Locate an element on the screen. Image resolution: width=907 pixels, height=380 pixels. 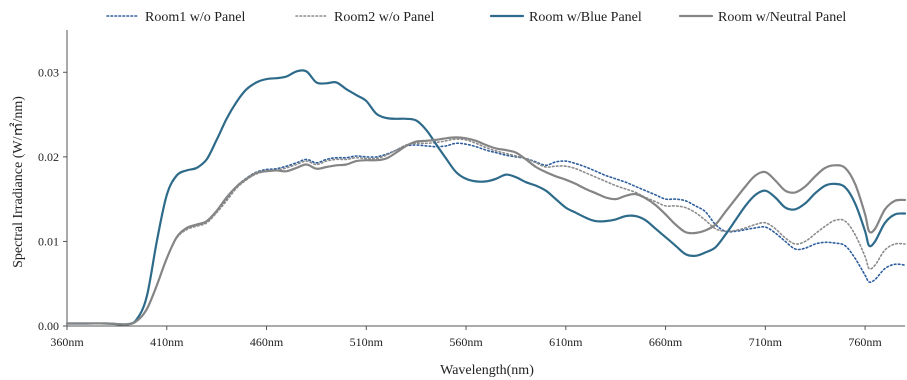
x-tick-label: 410nm is located at coordinates (167, 342).